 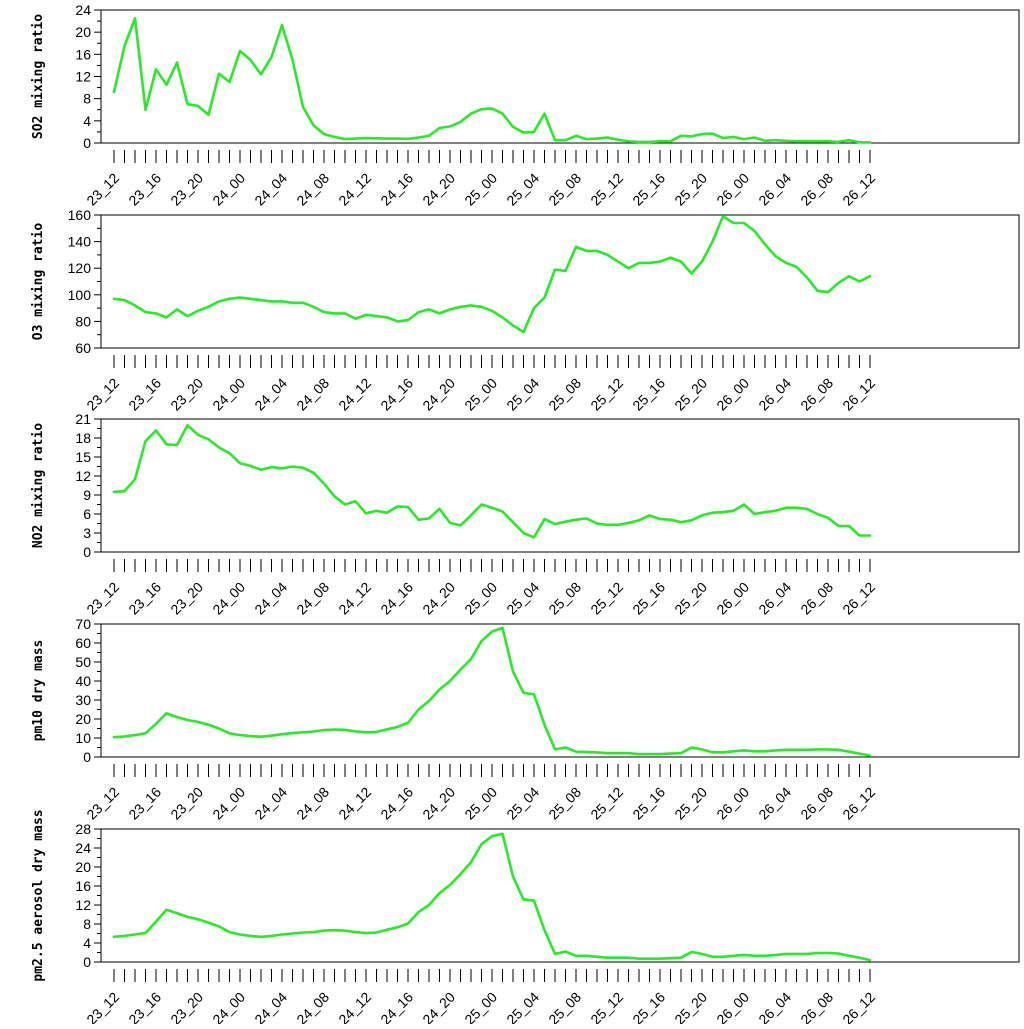 I want to click on y-tick-label: 80, so click(x=83, y=321).